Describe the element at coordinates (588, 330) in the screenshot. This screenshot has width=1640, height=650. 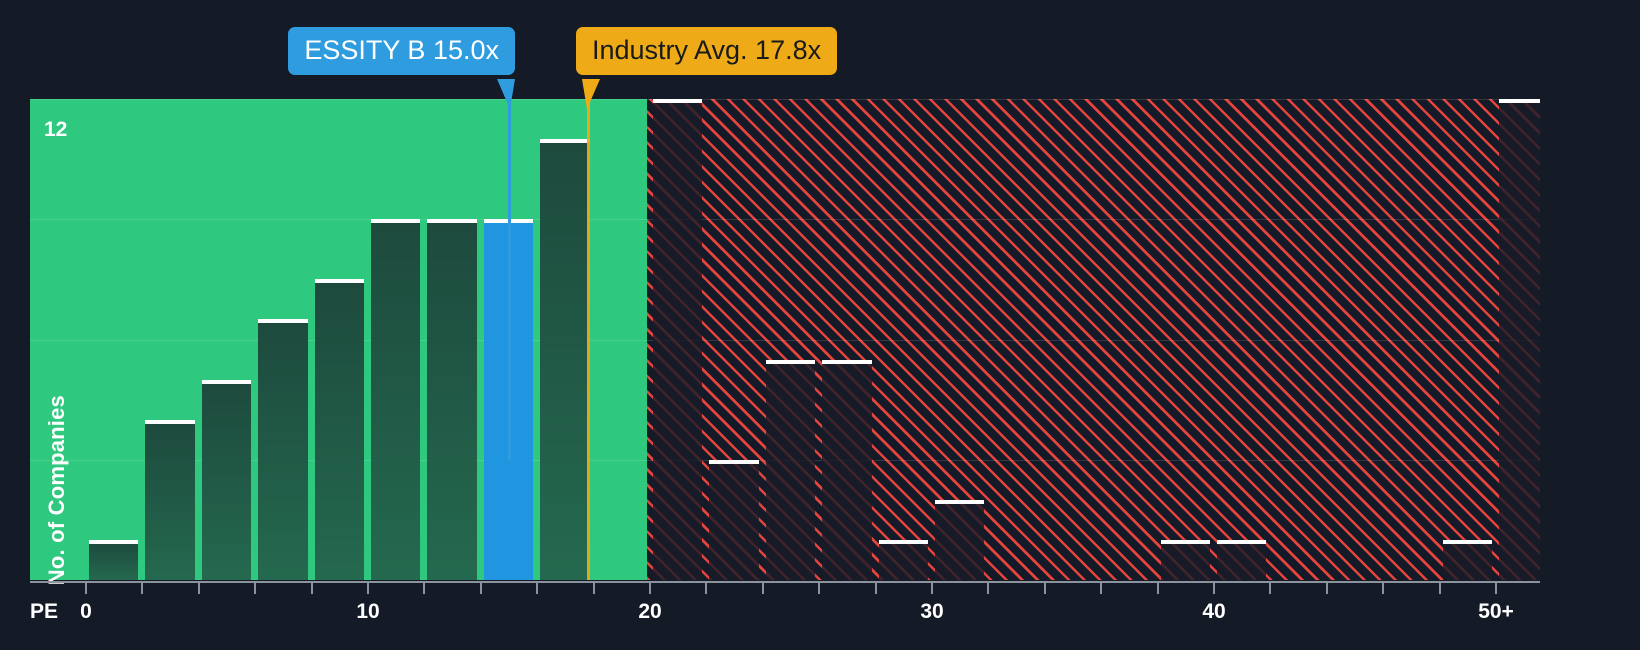
I see `industry-marker-line` at that location.